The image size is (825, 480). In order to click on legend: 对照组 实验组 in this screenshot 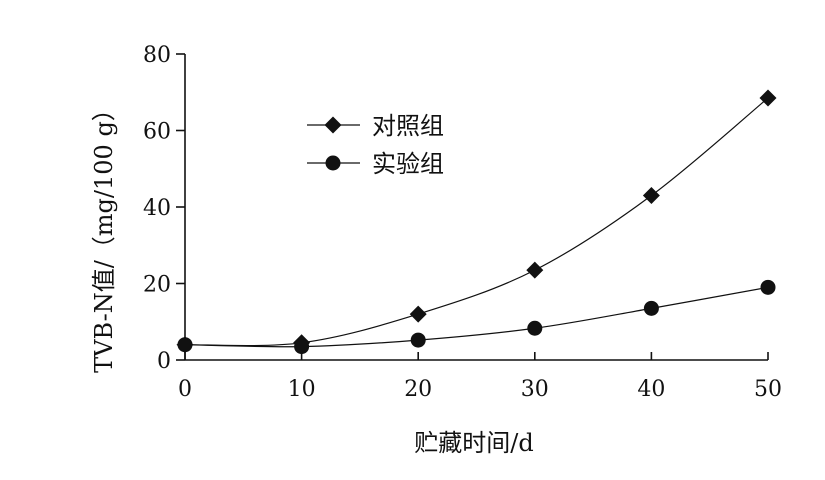, I will do `click(375, 145)`.